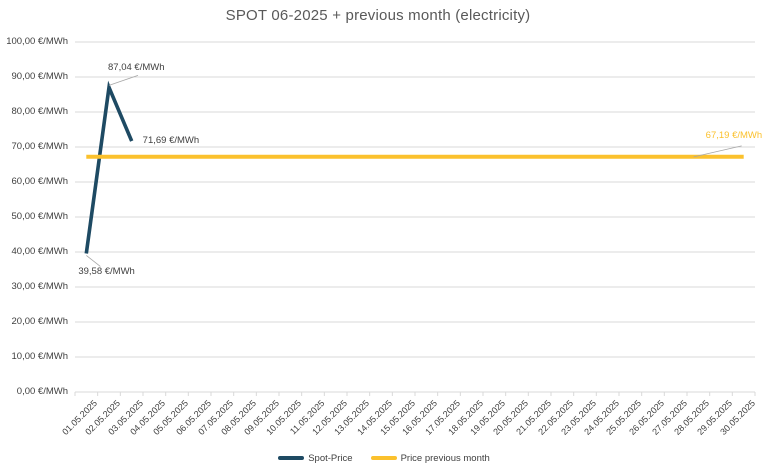 This screenshot has width=768, height=476. What do you see at coordinates (40, 111) in the screenshot?
I see `y-tick-label: 80,00 €/MWh` at bounding box center [40, 111].